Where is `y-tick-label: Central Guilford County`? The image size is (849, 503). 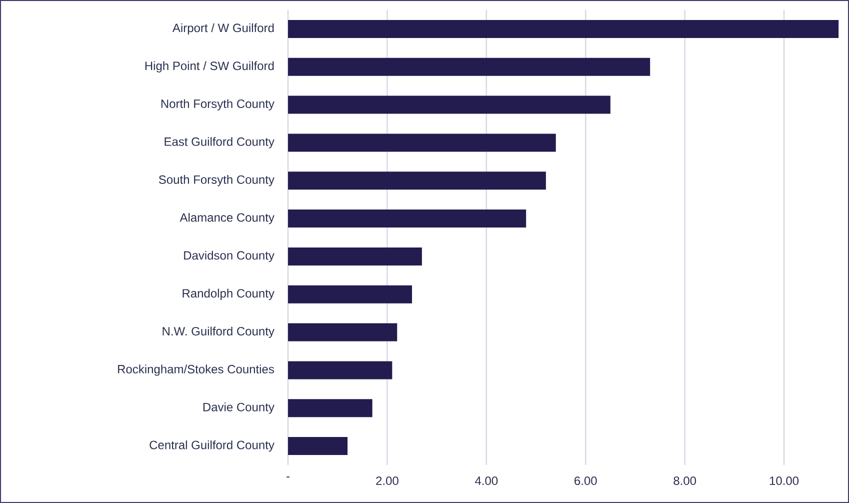 y-tick-label: Central Guilford County is located at coordinates (212, 446).